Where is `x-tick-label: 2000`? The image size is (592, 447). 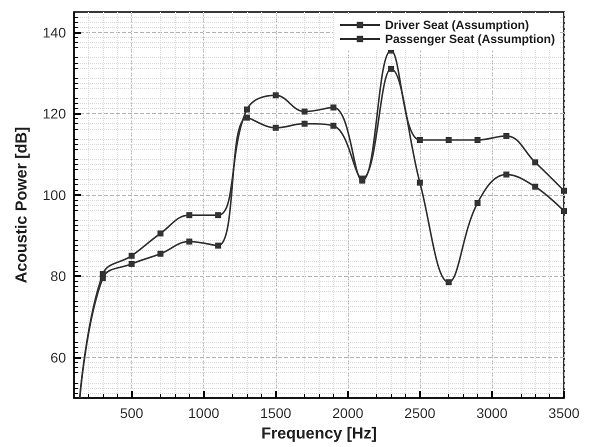
x-tick-label: 2000 is located at coordinates (348, 413).